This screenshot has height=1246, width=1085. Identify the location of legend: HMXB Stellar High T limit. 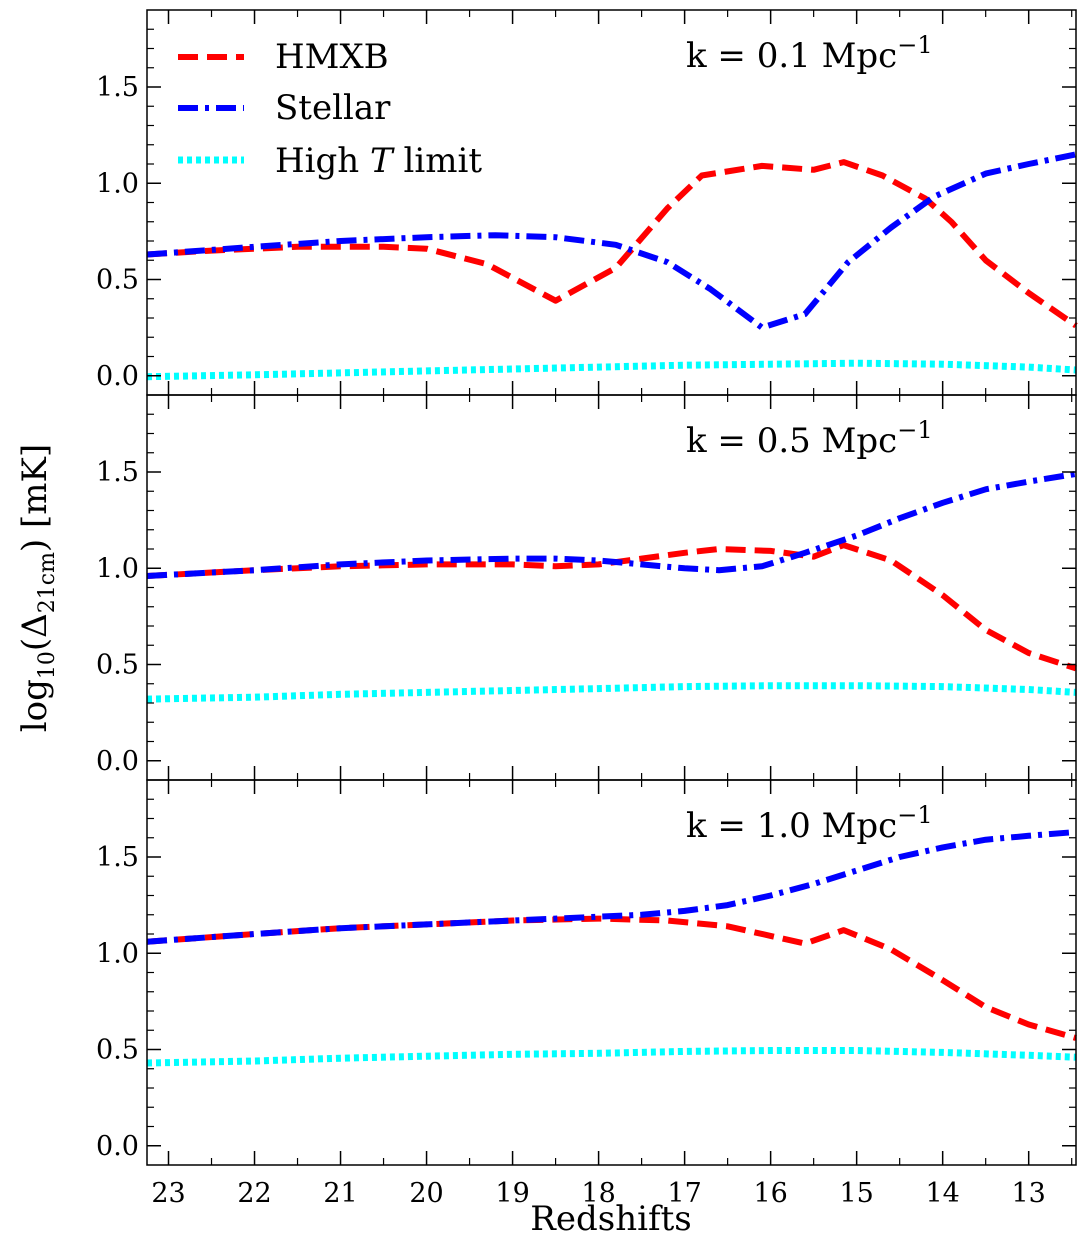
(330, 109).